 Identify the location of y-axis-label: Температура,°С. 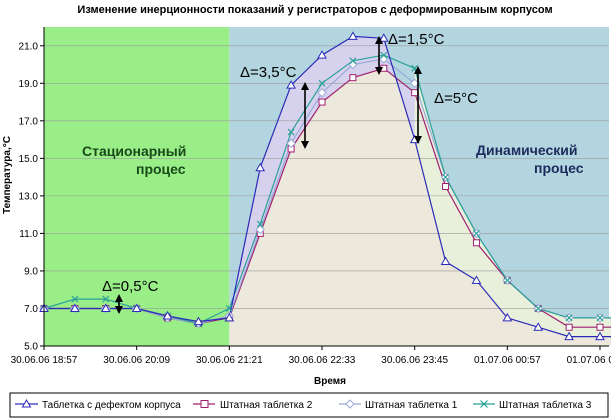
(7, 175).